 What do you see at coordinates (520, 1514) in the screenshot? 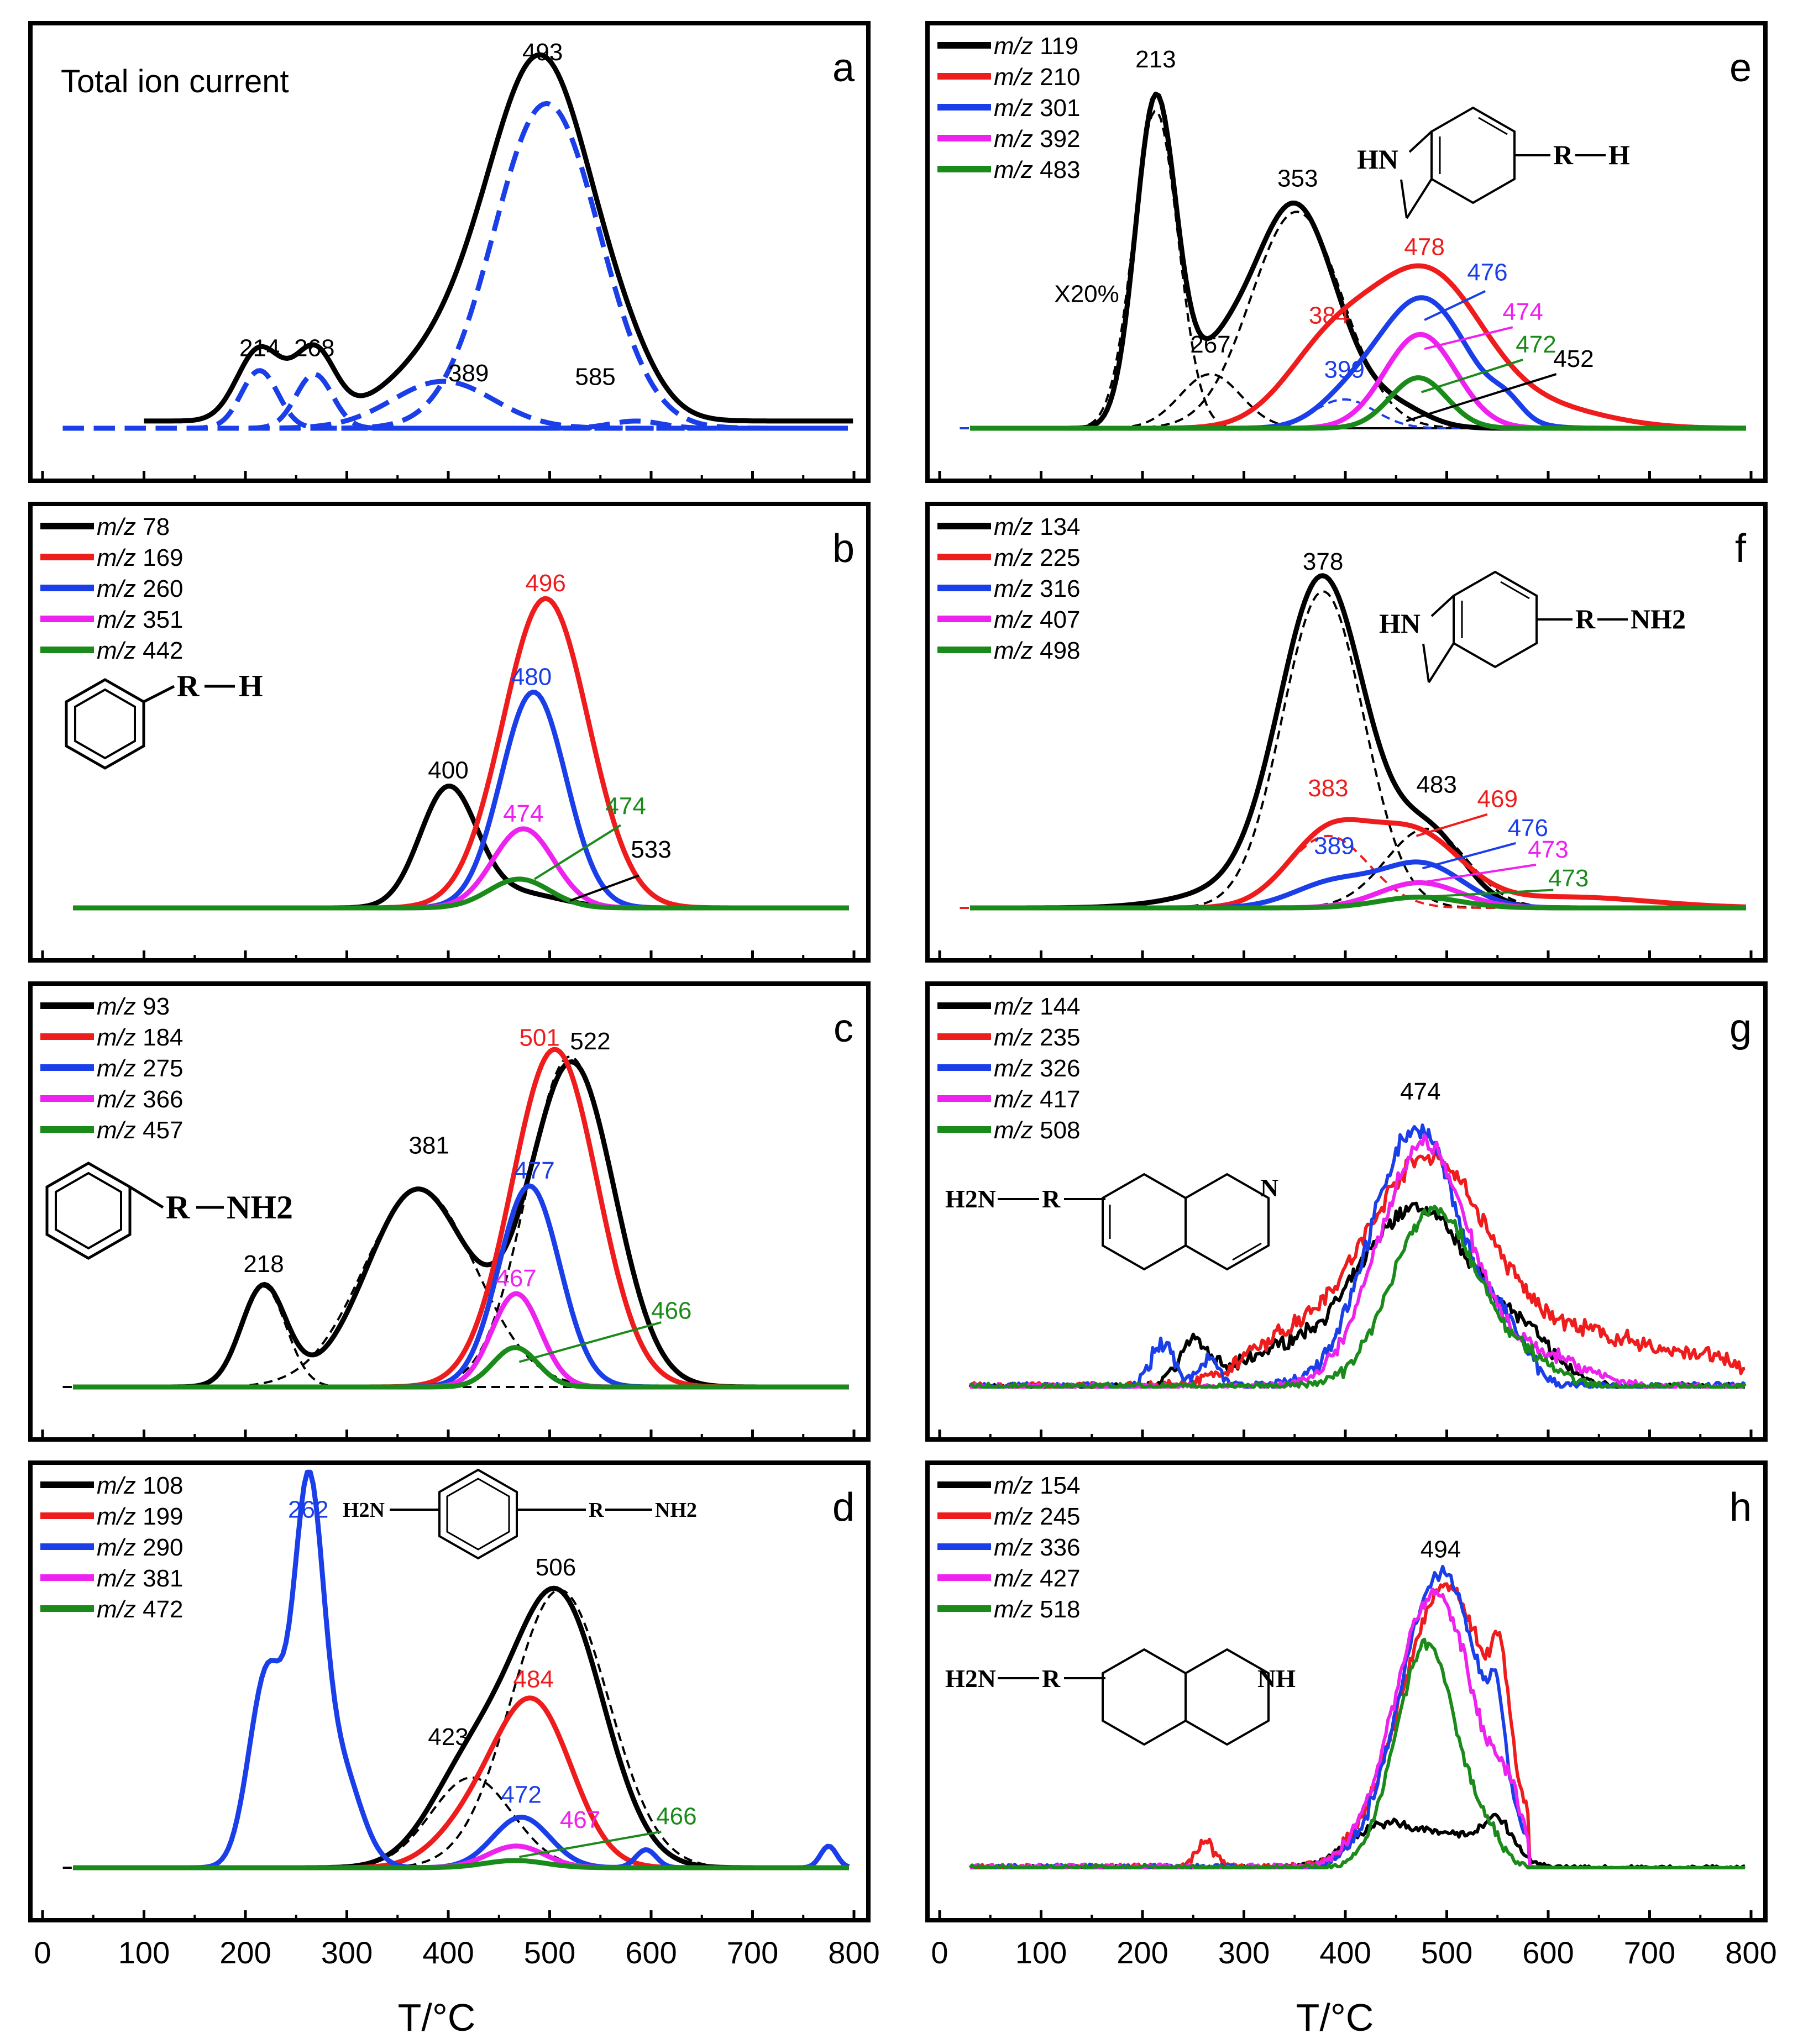
I see `structure-d: H2N R NH2` at bounding box center [520, 1514].